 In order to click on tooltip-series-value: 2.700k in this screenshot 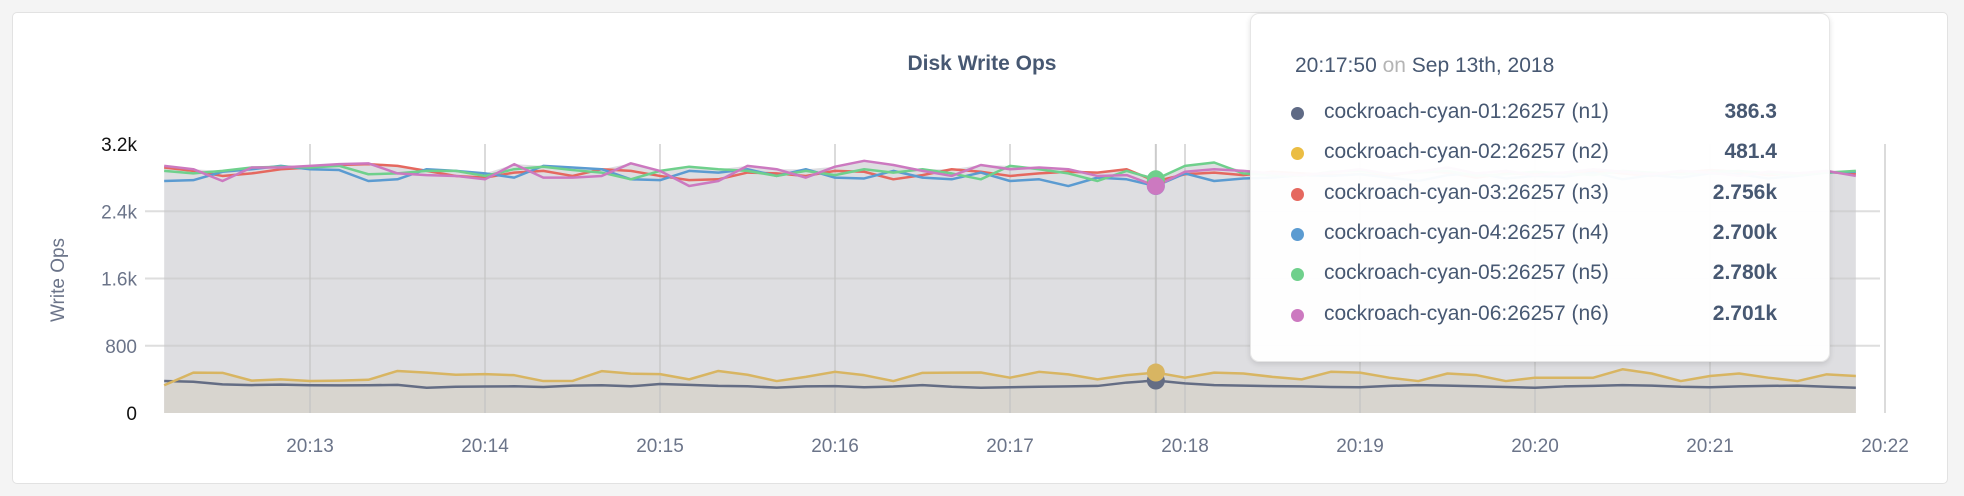, I will do `click(1744, 232)`.